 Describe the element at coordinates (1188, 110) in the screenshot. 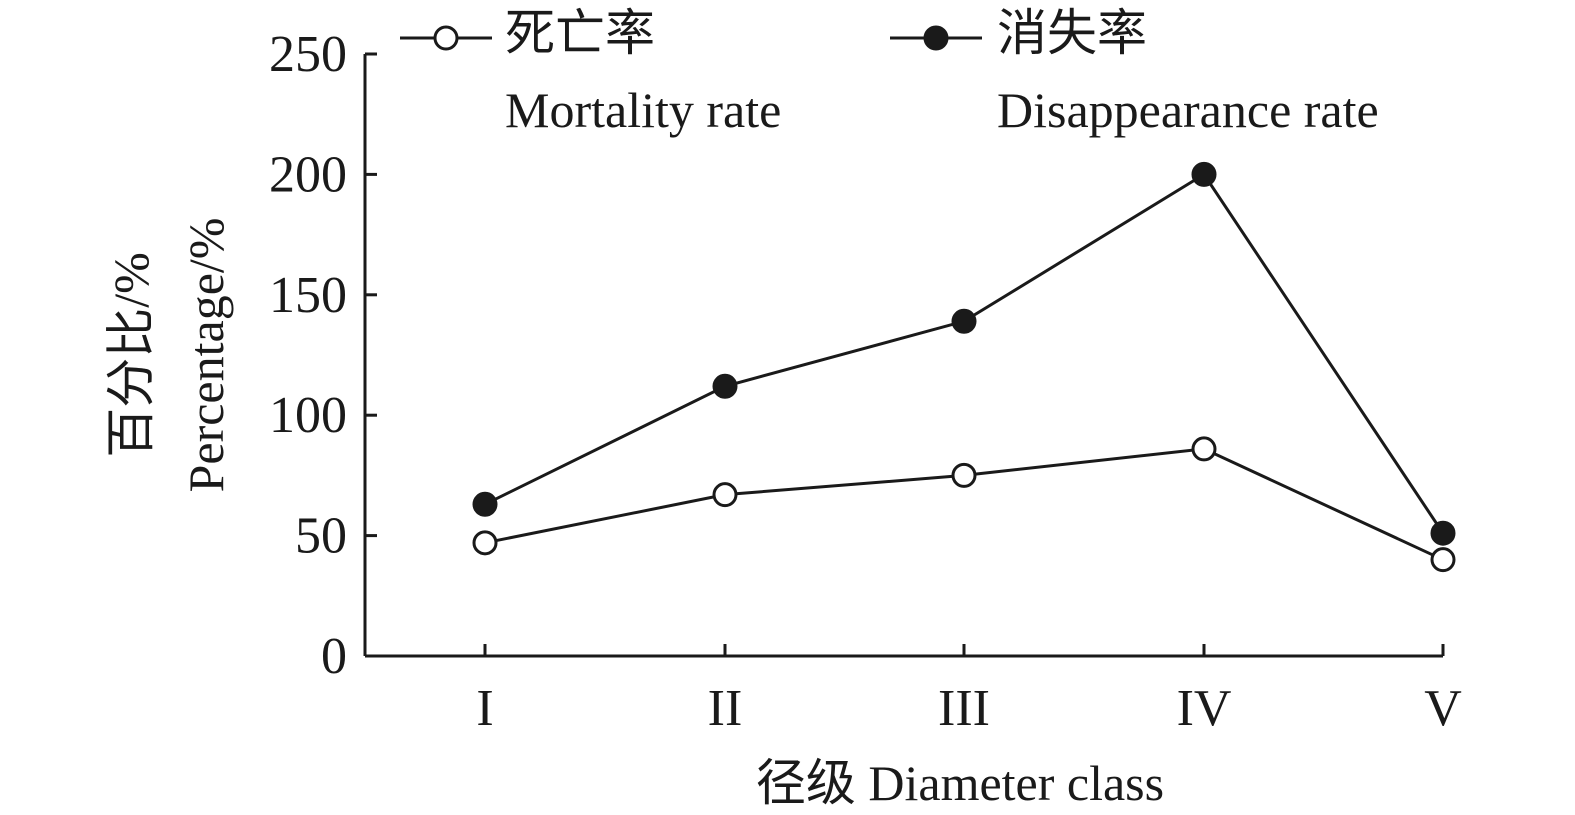

I see `legend-label-disappearance-en: Disappearance rate` at that location.